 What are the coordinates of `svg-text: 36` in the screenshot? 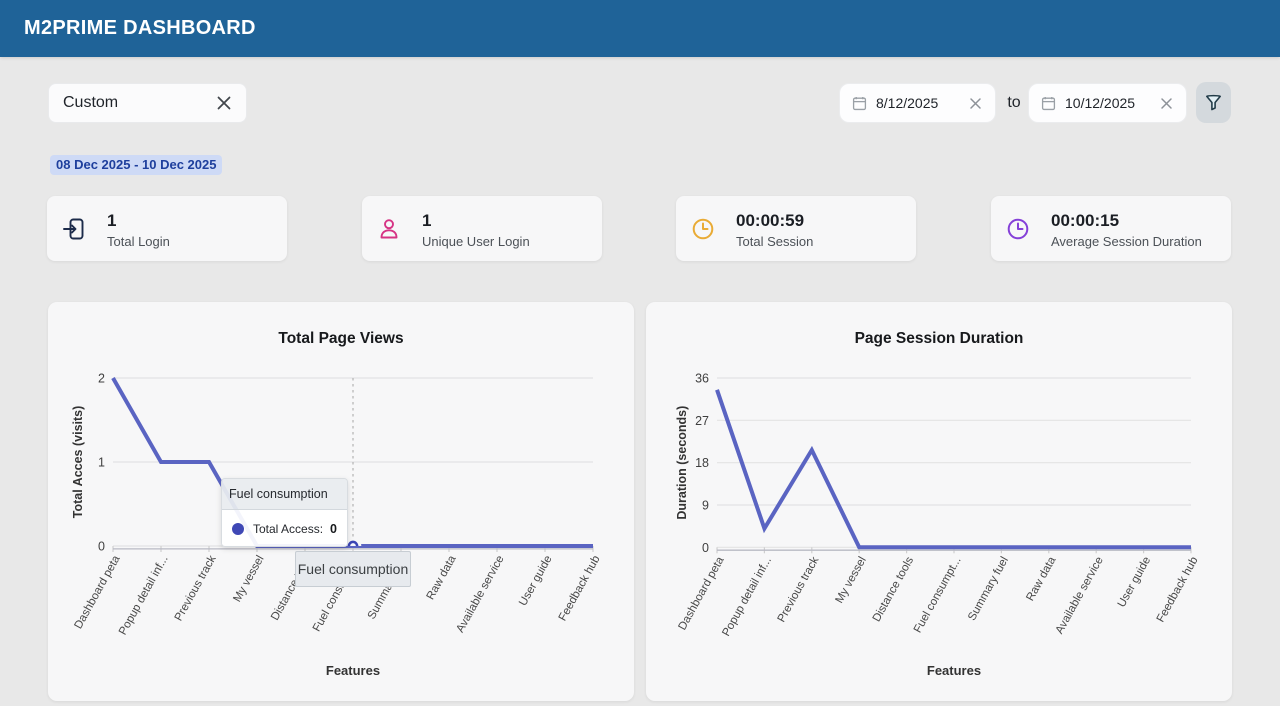 It's located at (702, 379).